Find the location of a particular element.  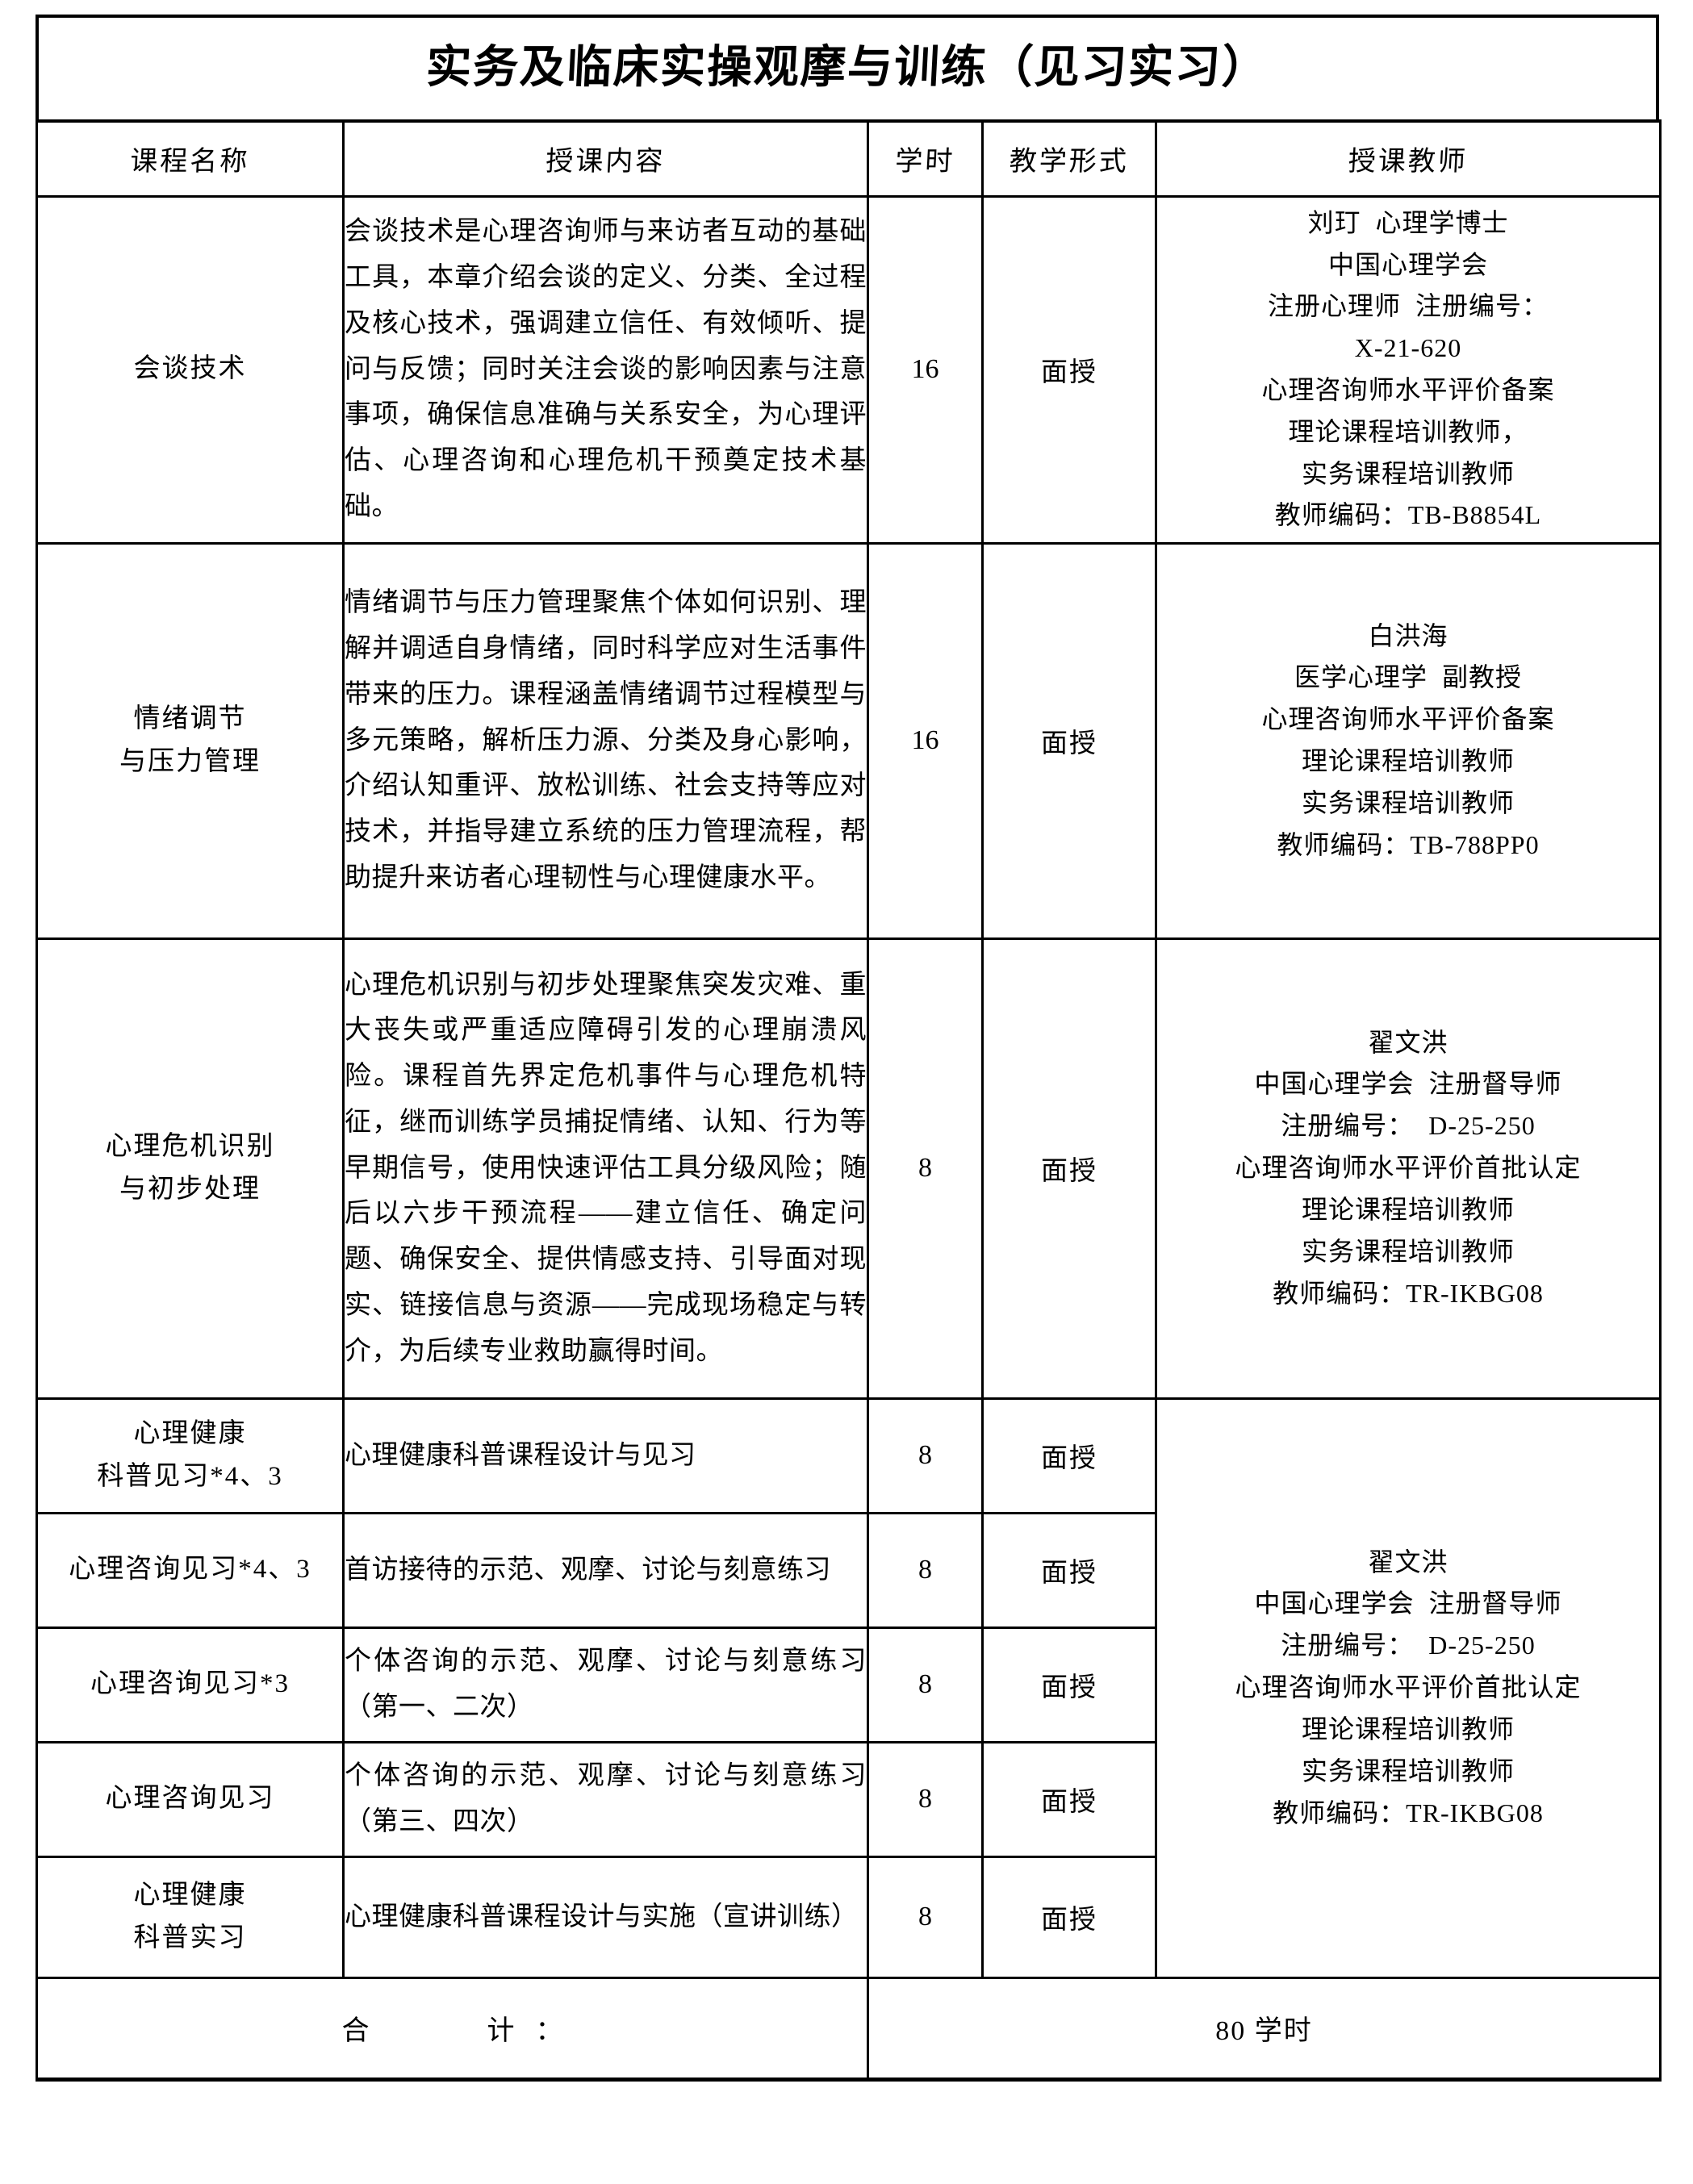

course-content-cell: 个体咨询的示范、观摩、讨论与刻意练习（第三、四次） is located at coordinates (605, 1799).